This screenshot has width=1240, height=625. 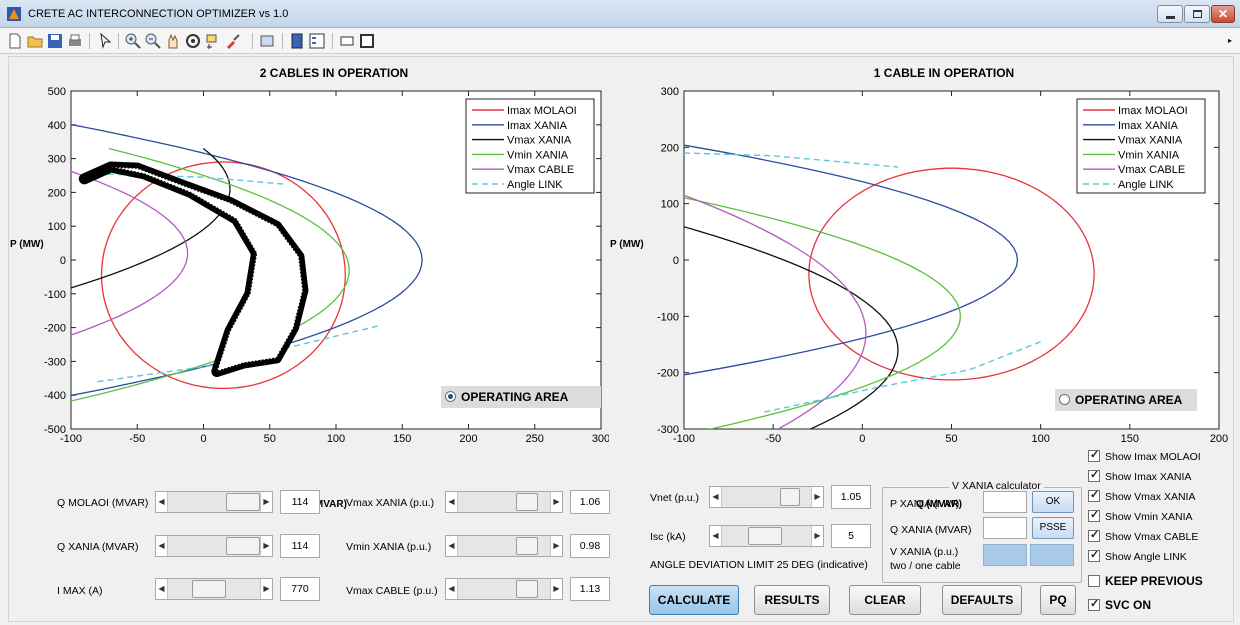 What do you see at coordinates (504, 546) in the screenshot?
I see `vmin-xania-slider: ◀ ▶` at bounding box center [504, 546].